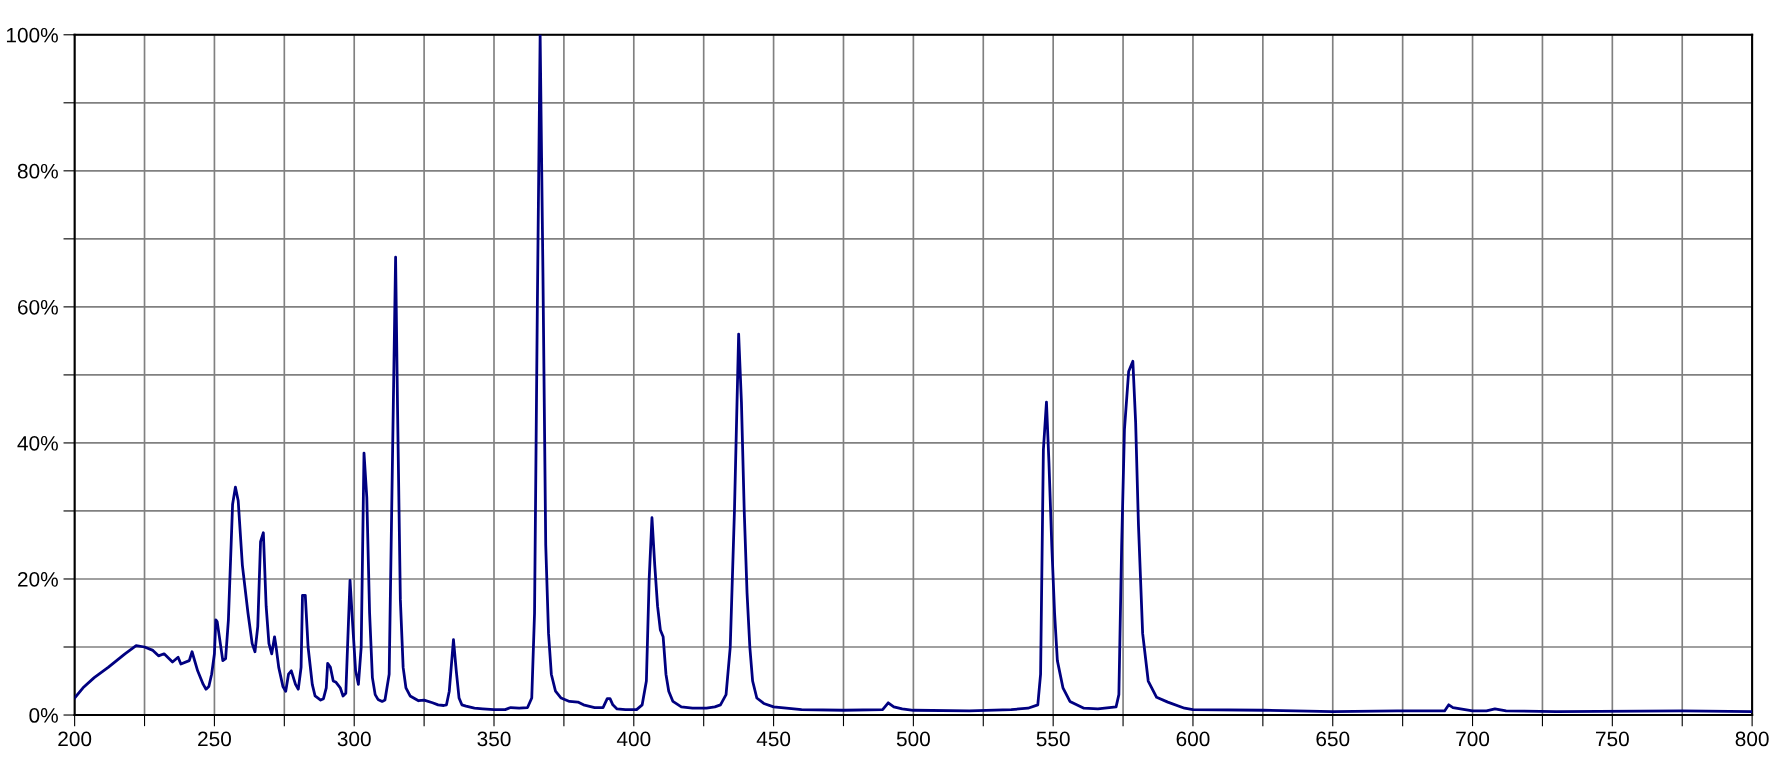 Image resolution: width=1777 pixels, height=773 pixels. Describe the element at coordinates (1053, 739) in the screenshot. I see `x-tick-label: 550` at that location.